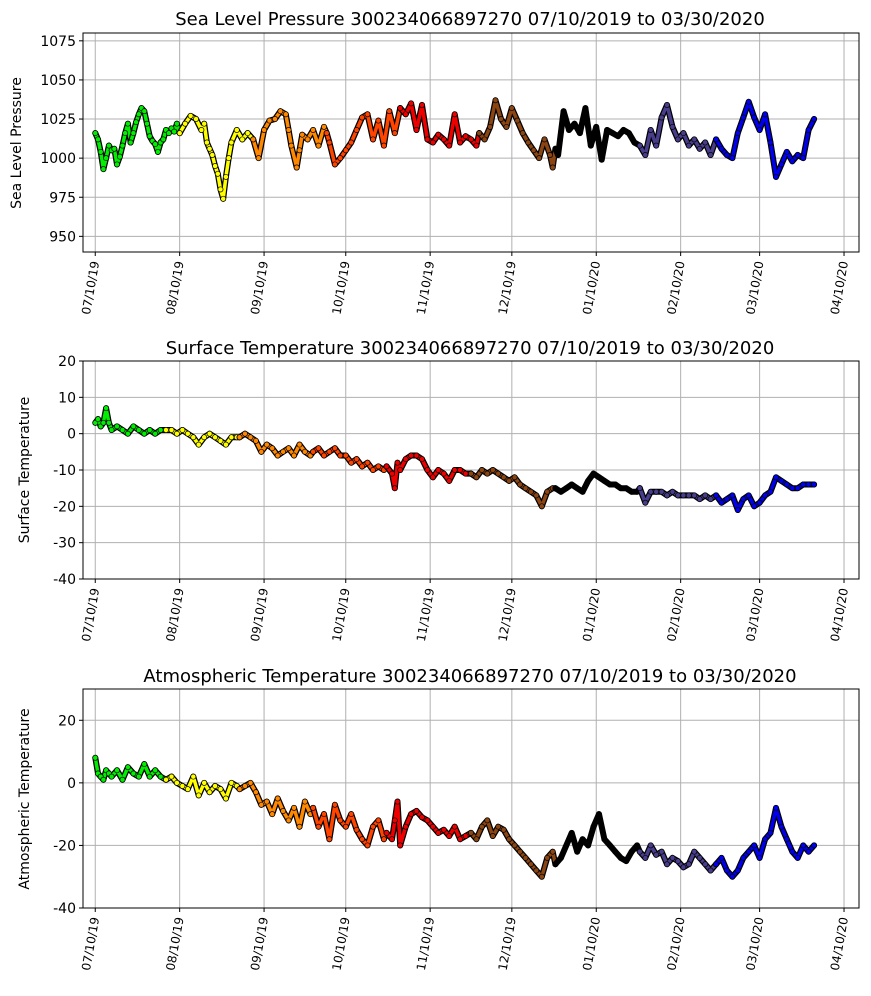 Image resolution: width=871 pixels, height=996 pixels. Describe the element at coordinates (517, 134) in the screenshot. I see `series-line` at that location.